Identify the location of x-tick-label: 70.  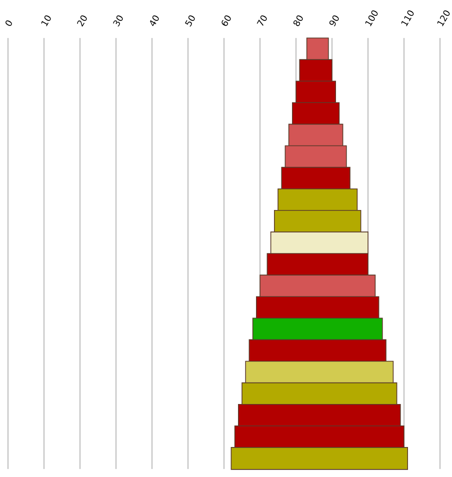
(263, 21).